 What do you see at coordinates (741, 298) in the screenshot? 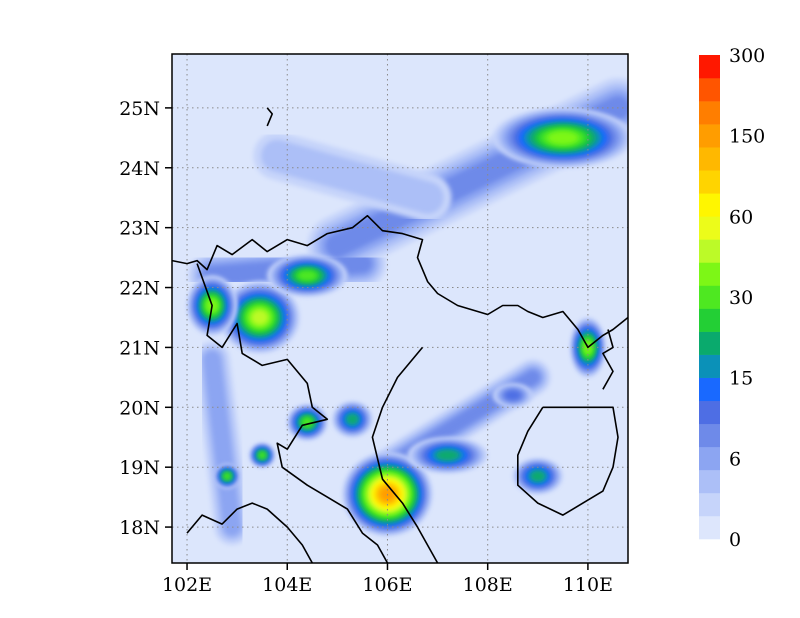
I see `colorbar-tick-label: 30` at bounding box center [741, 298].